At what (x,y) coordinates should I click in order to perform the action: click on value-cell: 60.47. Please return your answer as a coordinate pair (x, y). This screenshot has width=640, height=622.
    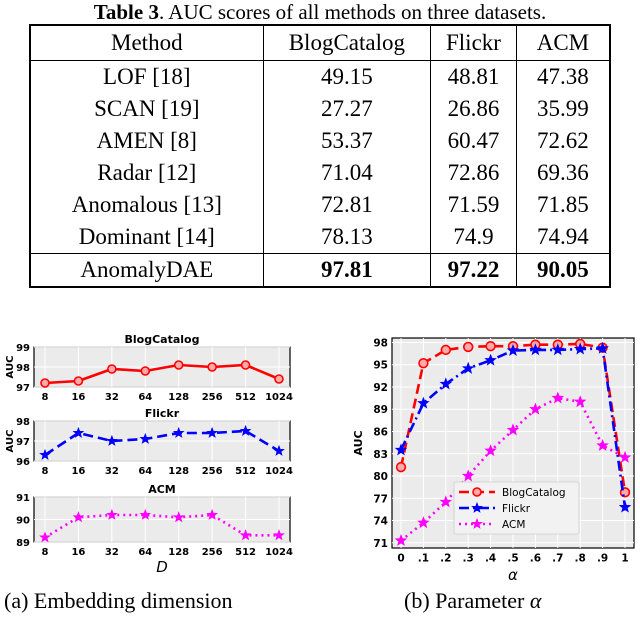
    Looking at the image, I should click on (473, 141).